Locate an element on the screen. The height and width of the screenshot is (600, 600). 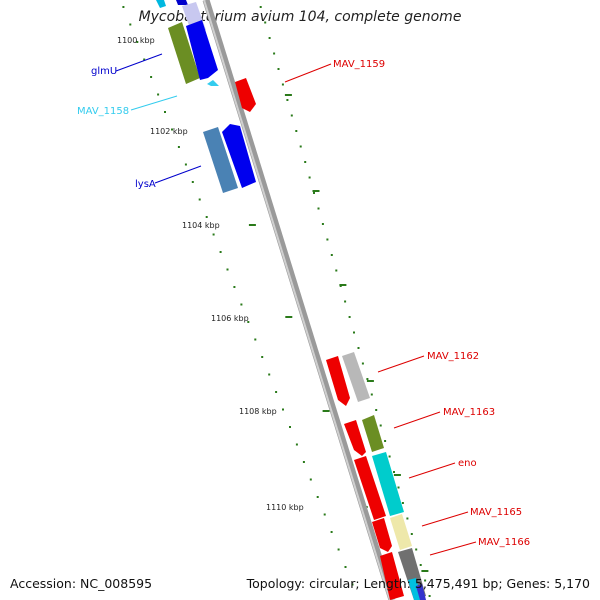
scale-label-1108: 1108 kbp is located at coordinates (258, 411).